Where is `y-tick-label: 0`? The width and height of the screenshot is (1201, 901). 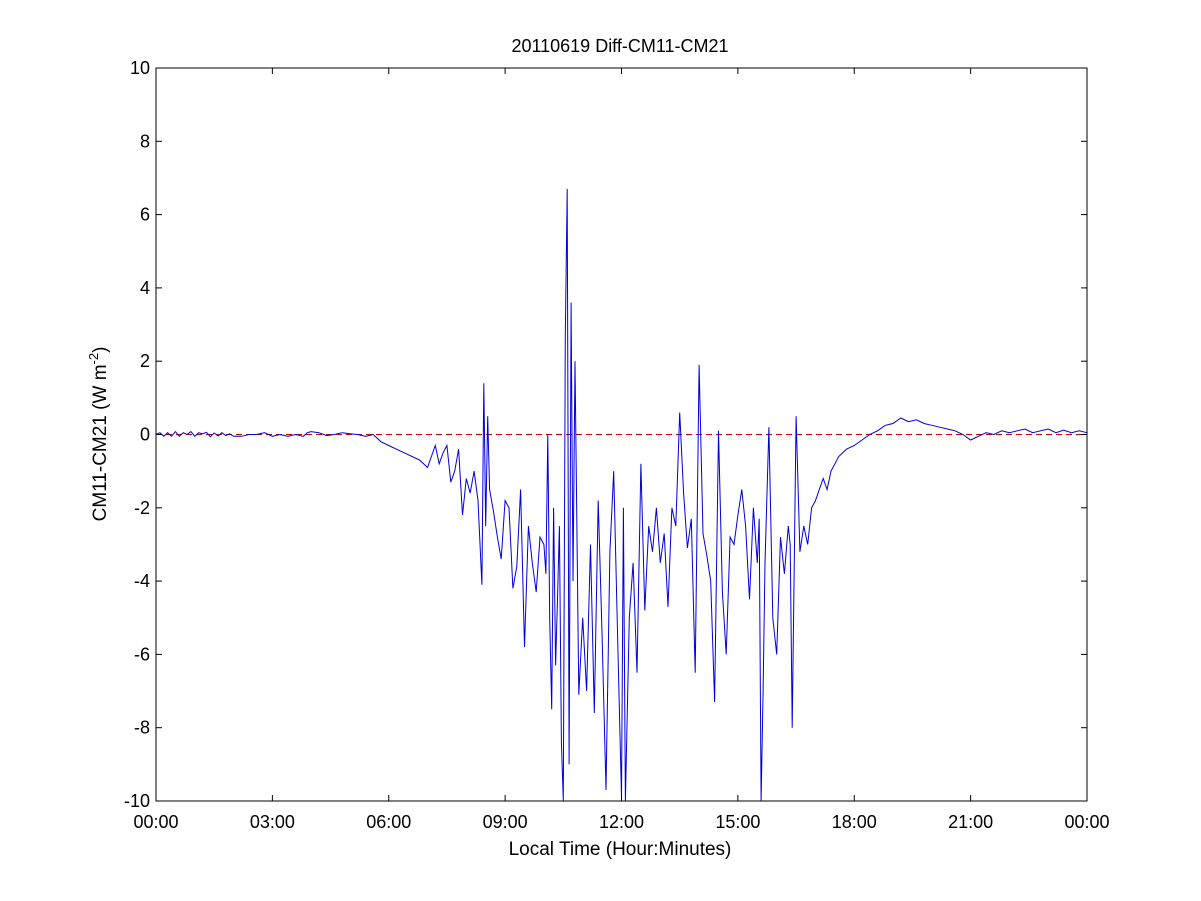 y-tick-label: 0 is located at coordinates (145, 435).